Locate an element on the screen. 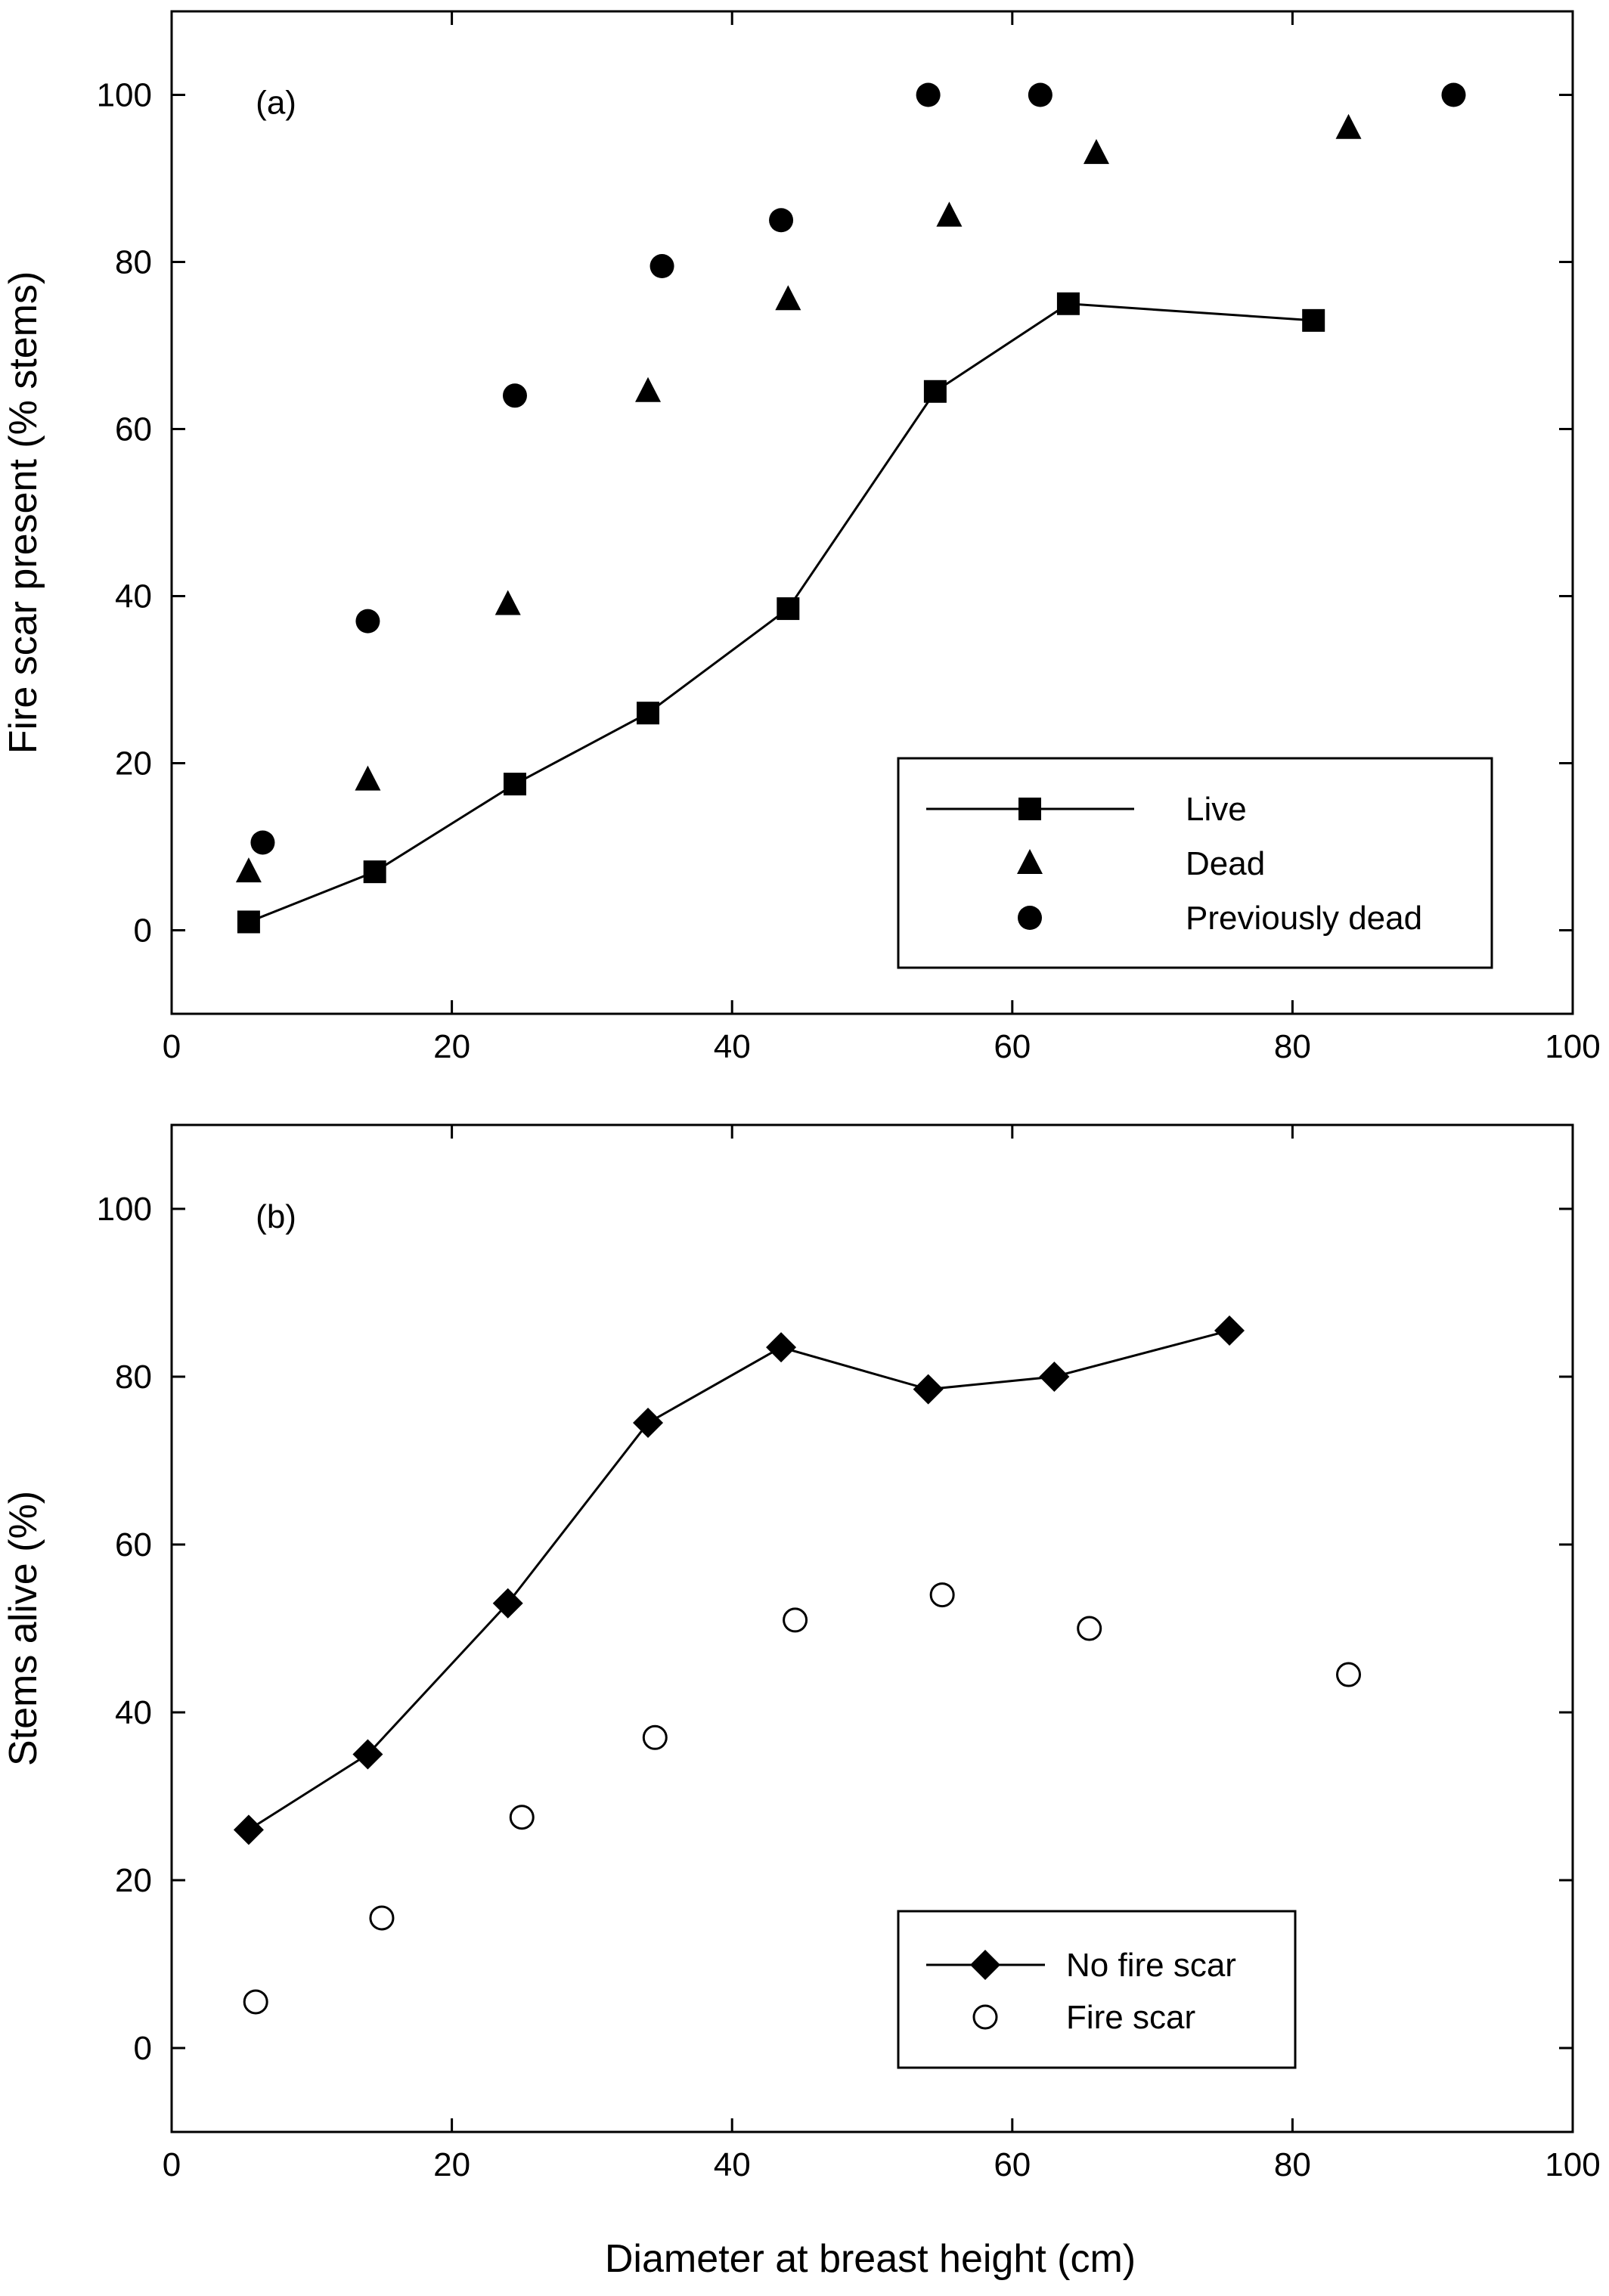 This screenshot has height=2296, width=1609. legend-label: Dead is located at coordinates (1226, 863).